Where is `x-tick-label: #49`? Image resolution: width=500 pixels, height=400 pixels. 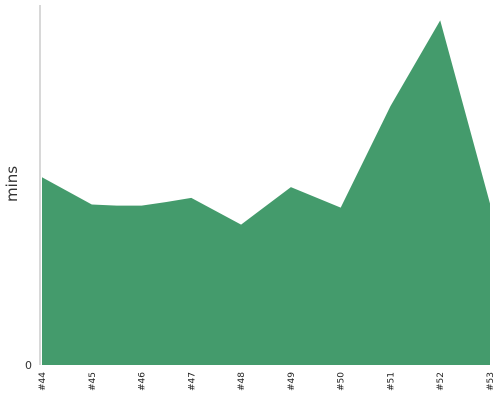 x-tick-label: #49 is located at coordinates (292, 381).